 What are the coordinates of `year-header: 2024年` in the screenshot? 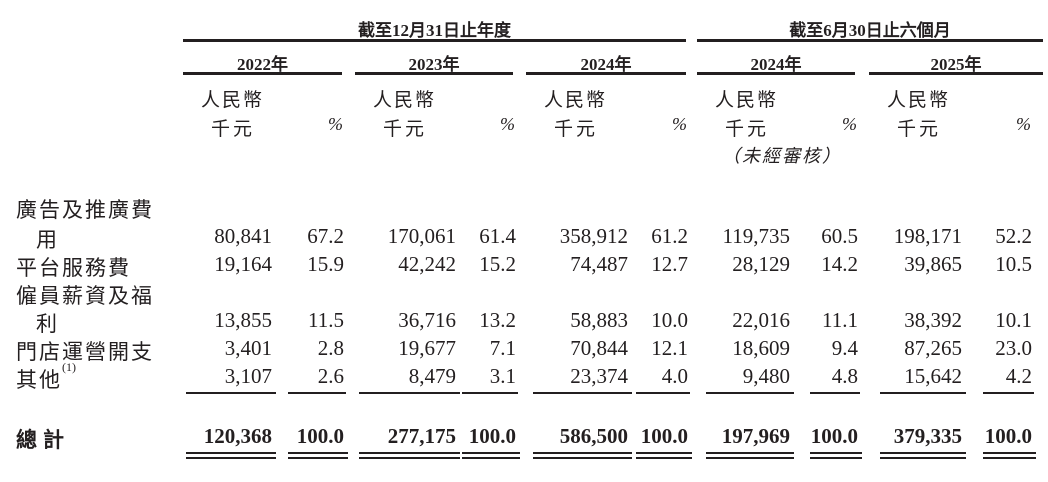 It's located at (776, 64).